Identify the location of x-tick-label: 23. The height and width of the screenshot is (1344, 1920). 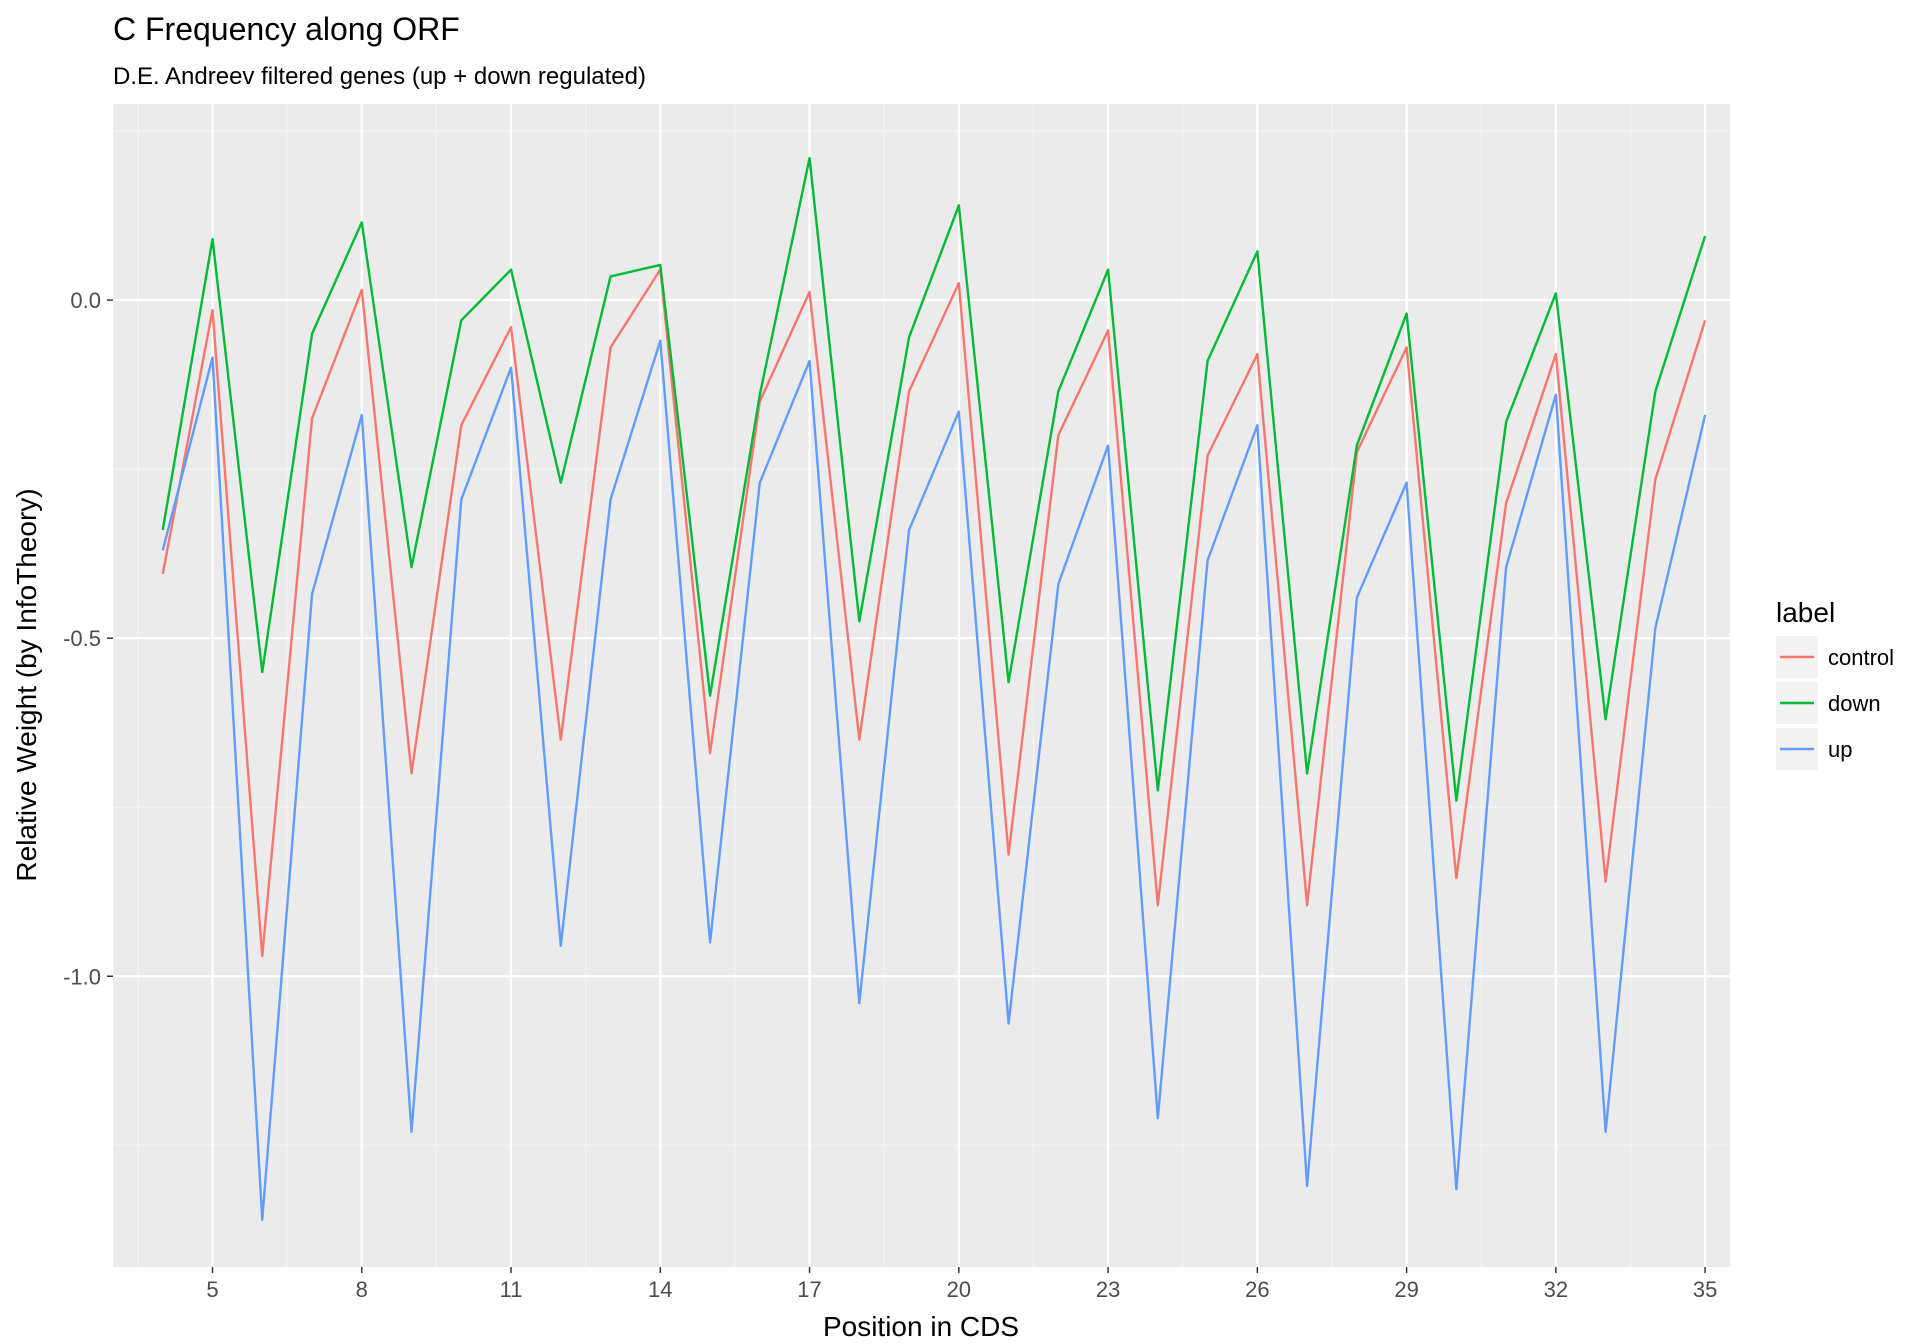
(1108, 1289).